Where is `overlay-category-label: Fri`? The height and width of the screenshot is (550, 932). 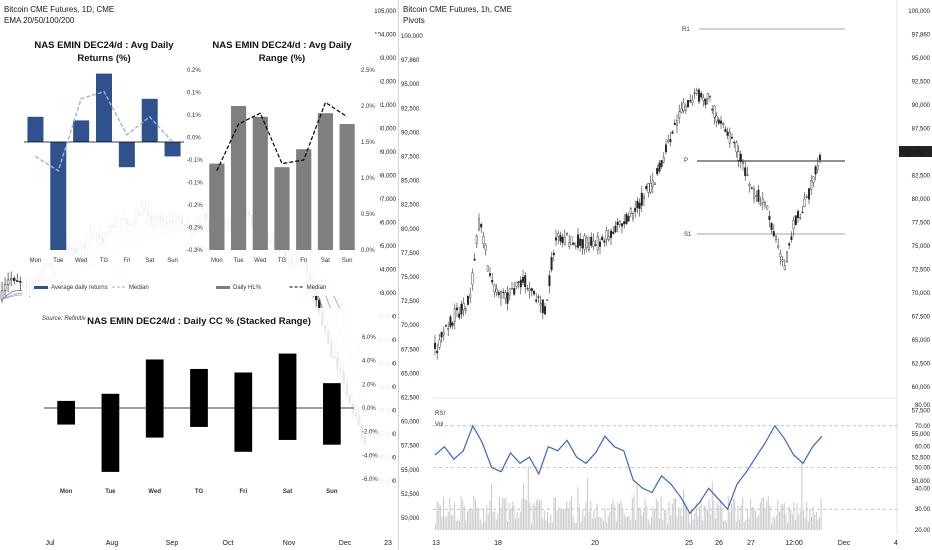 overlay-category-label: Fri is located at coordinates (126, 261).